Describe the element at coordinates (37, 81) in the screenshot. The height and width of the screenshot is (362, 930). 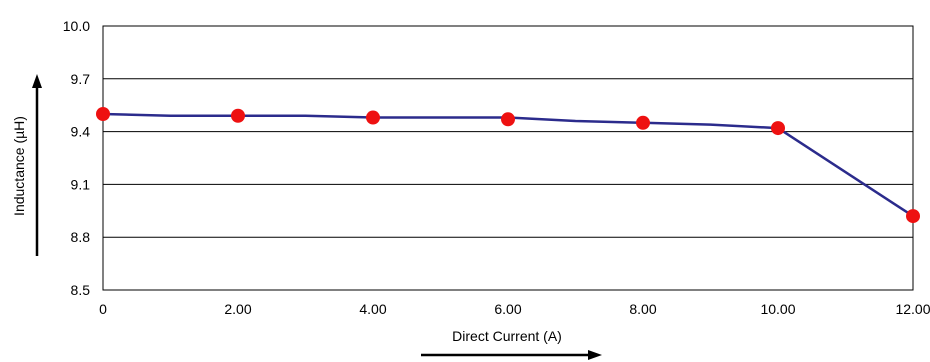
I see `y-axis-arrow-head` at that location.